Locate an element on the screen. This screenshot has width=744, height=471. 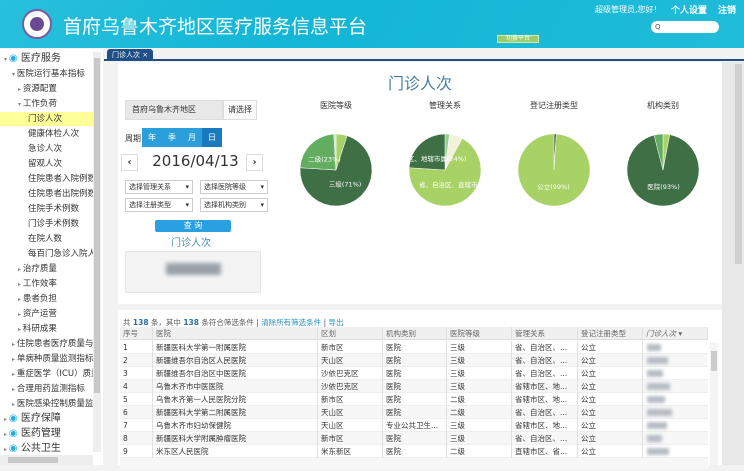
table-cell: 新市区 is located at coordinates (350, 399).